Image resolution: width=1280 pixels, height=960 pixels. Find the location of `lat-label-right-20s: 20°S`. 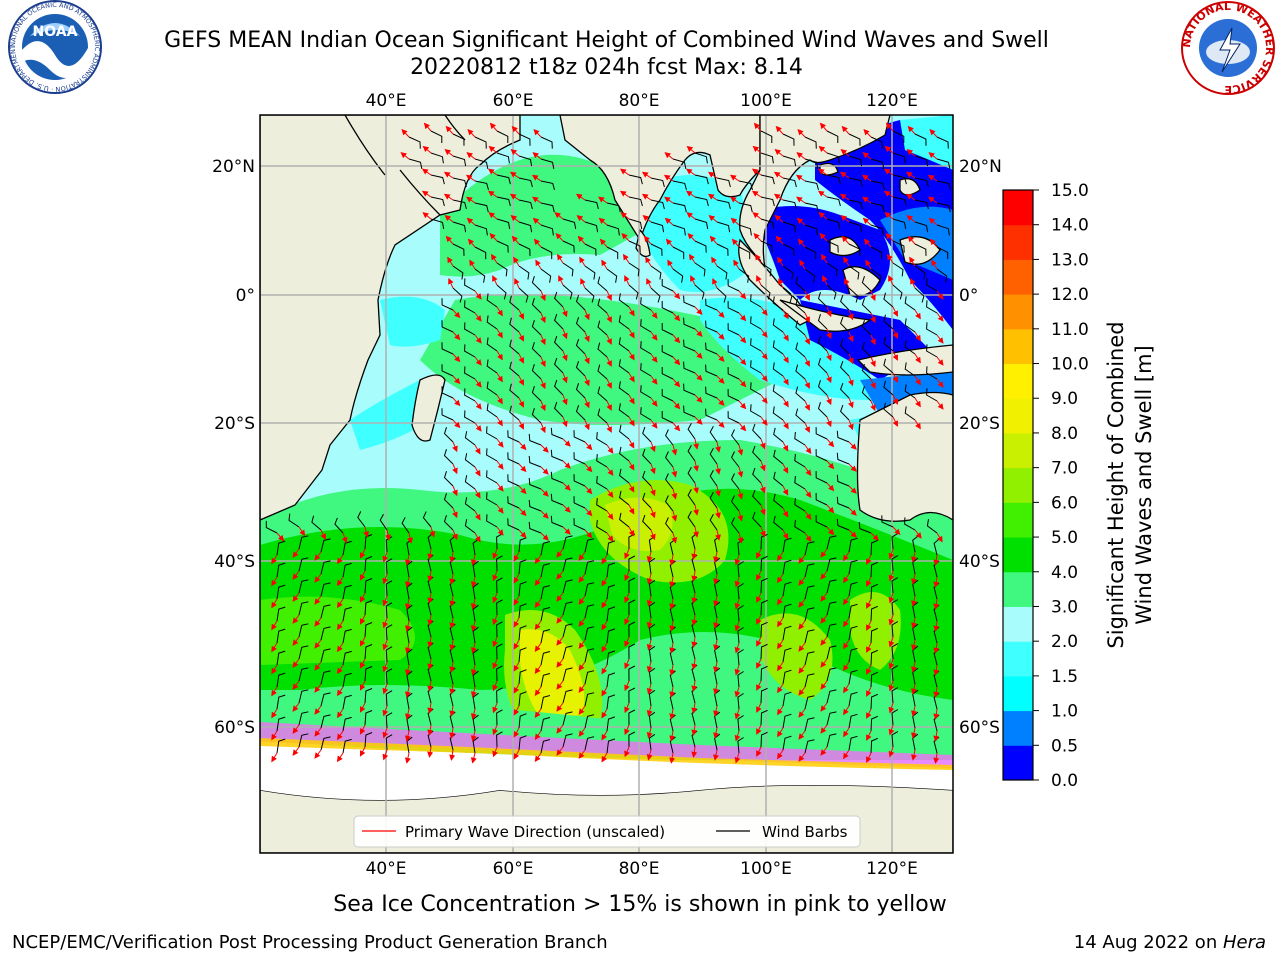

lat-label-right-20s: 20°S is located at coordinates (979, 424).